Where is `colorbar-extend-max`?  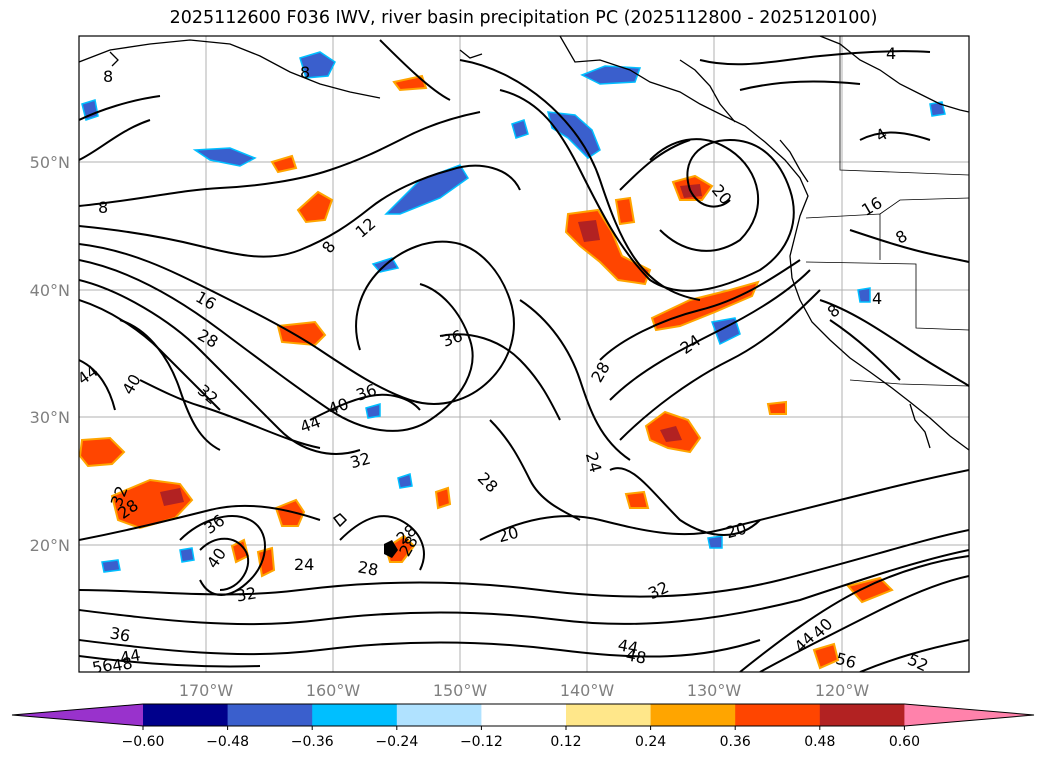
colorbar-extend-max is located at coordinates (969, 715).